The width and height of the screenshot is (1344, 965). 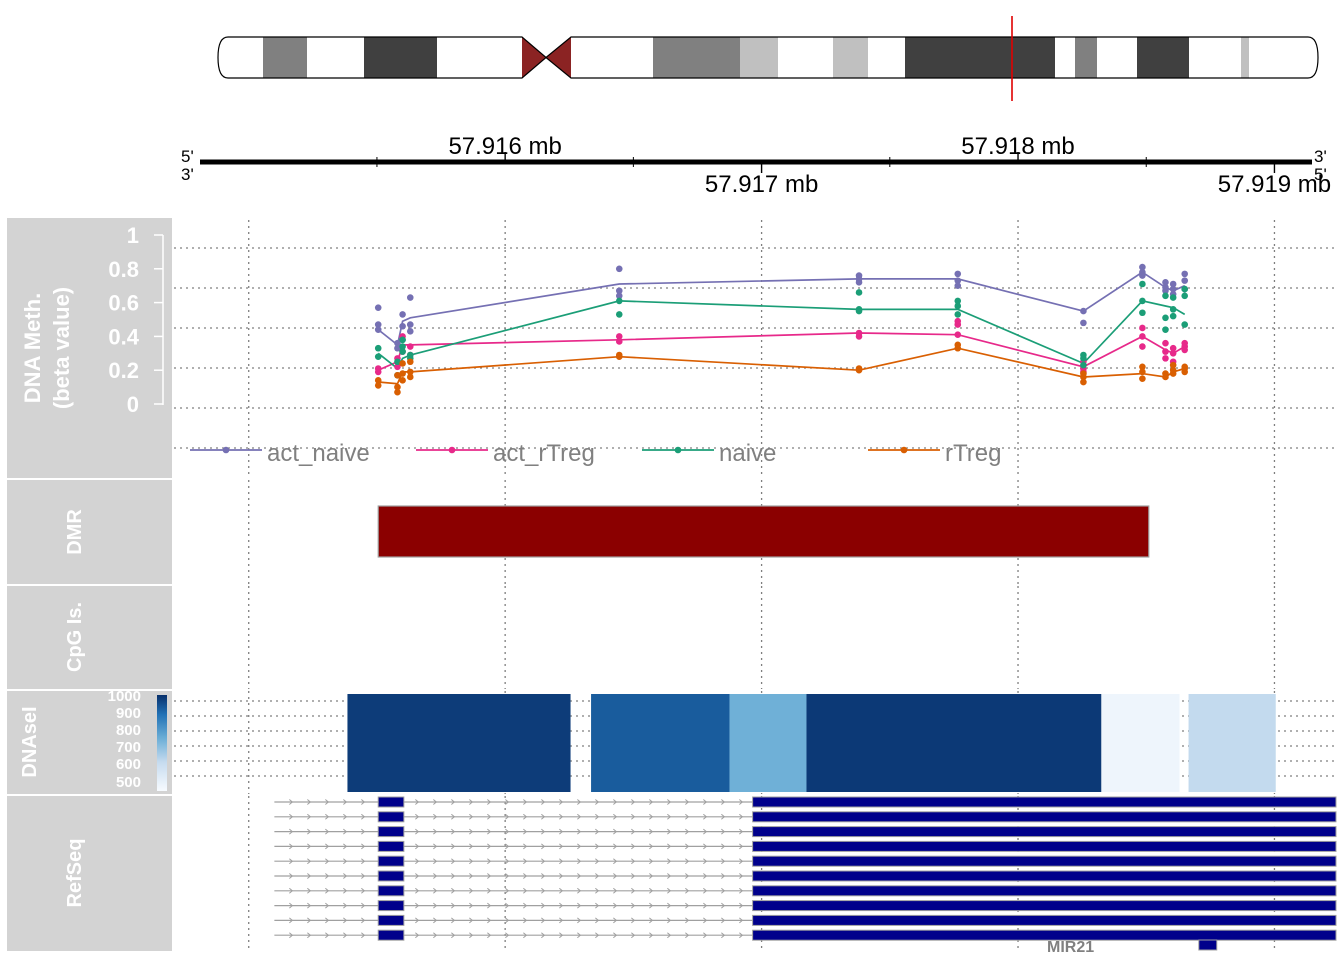 What do you see at coordinates (124, 696) in the screenshot?
I see `dnase-legend-tick-0: 1000` at bounding box center [124, 696].